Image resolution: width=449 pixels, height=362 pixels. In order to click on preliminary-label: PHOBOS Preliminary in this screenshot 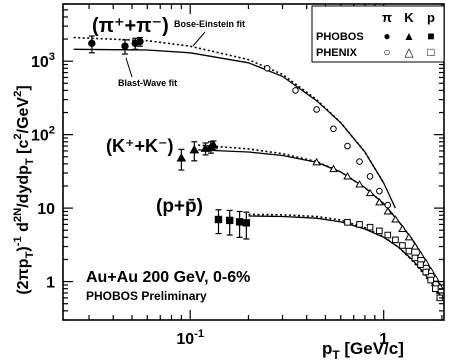, I will do `click(146, 296)`.